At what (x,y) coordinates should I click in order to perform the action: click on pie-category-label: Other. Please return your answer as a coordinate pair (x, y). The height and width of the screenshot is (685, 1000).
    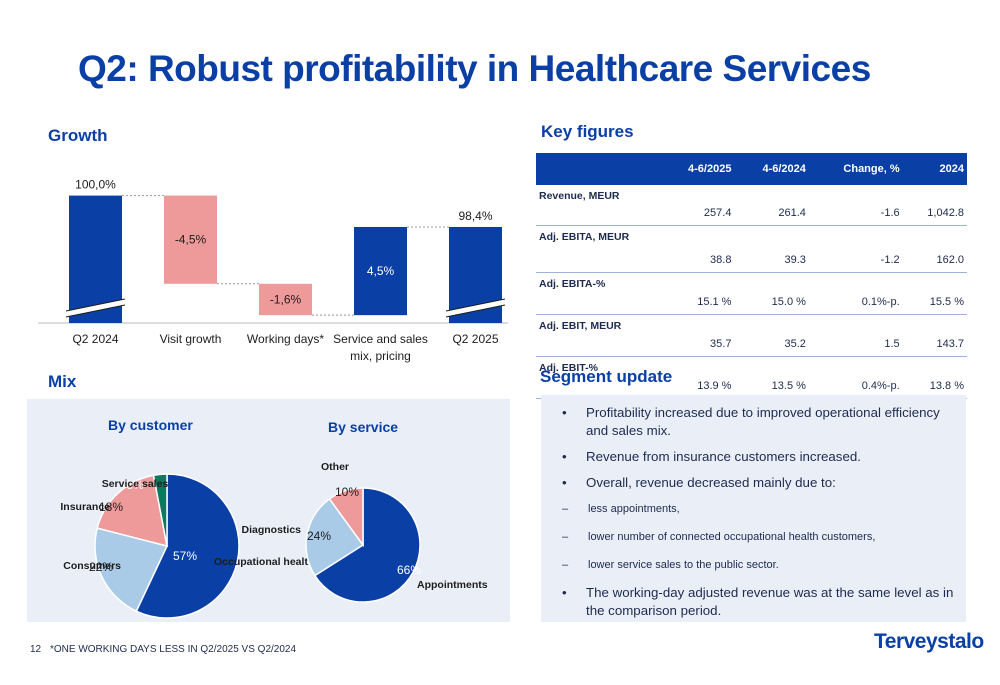
    Looking at the image, I should click on (335, 467).